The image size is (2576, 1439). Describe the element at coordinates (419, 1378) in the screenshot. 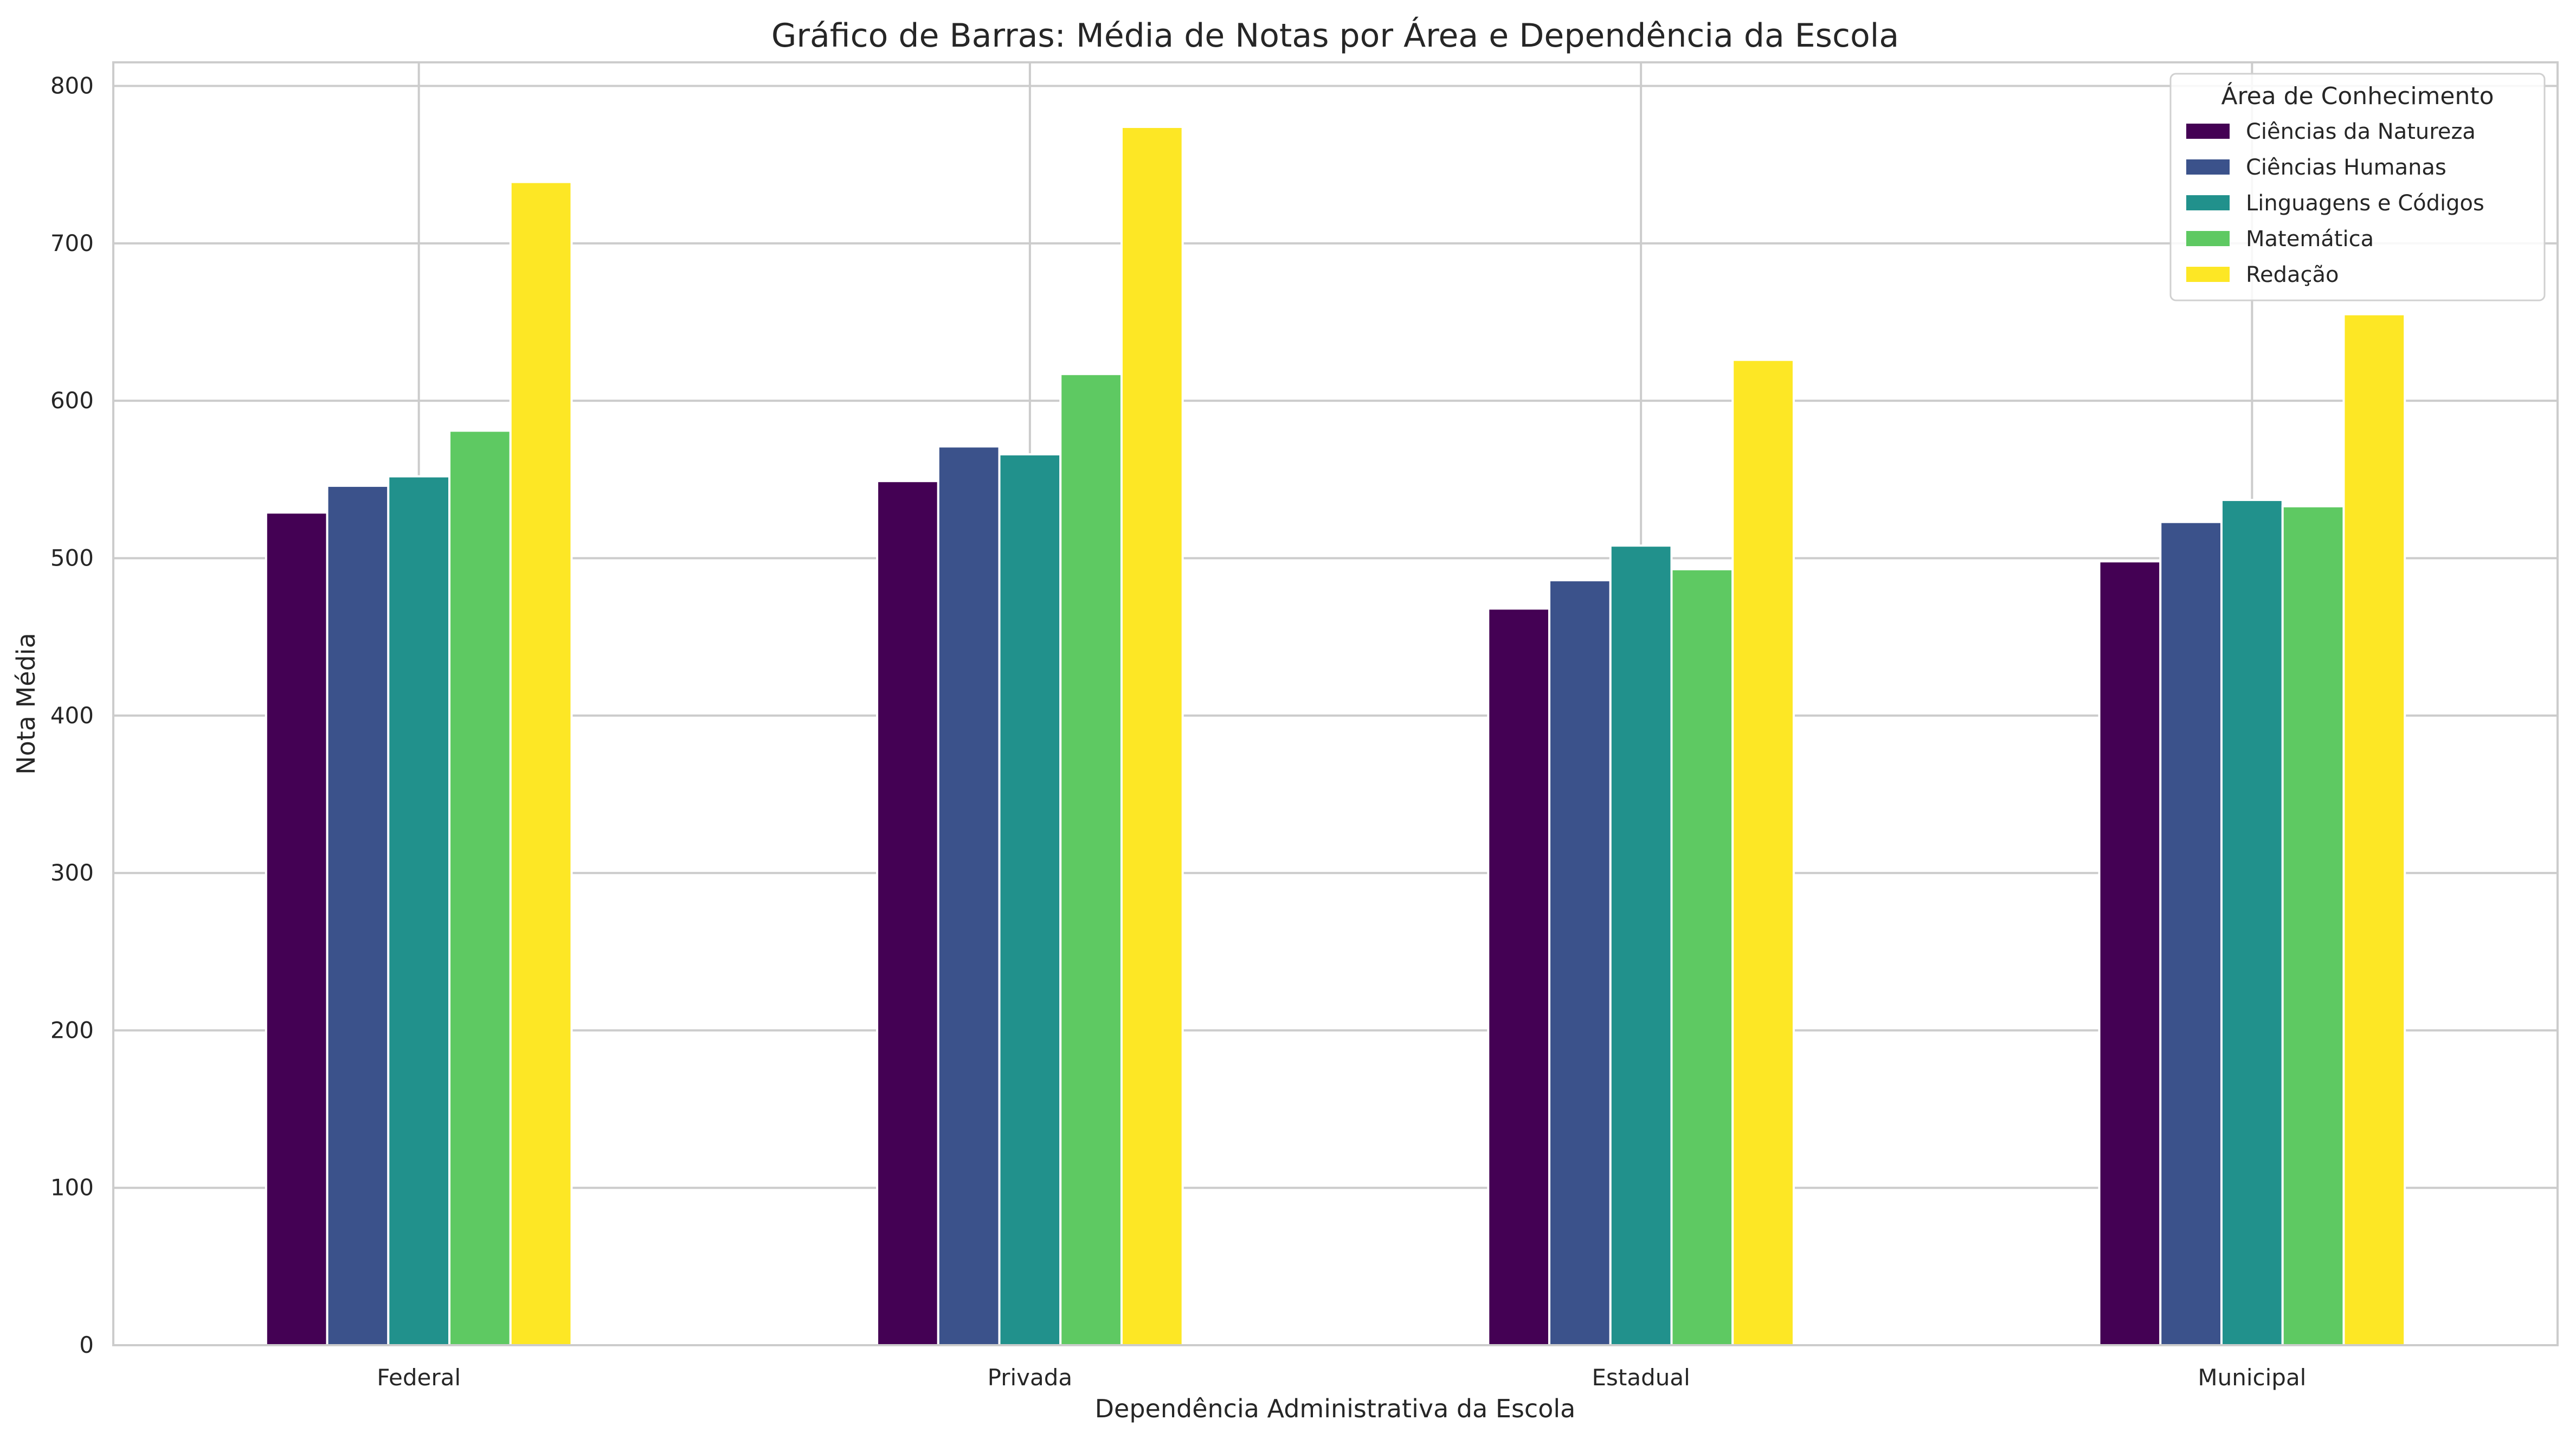

I see `x-tick-label: Federal` at that location.